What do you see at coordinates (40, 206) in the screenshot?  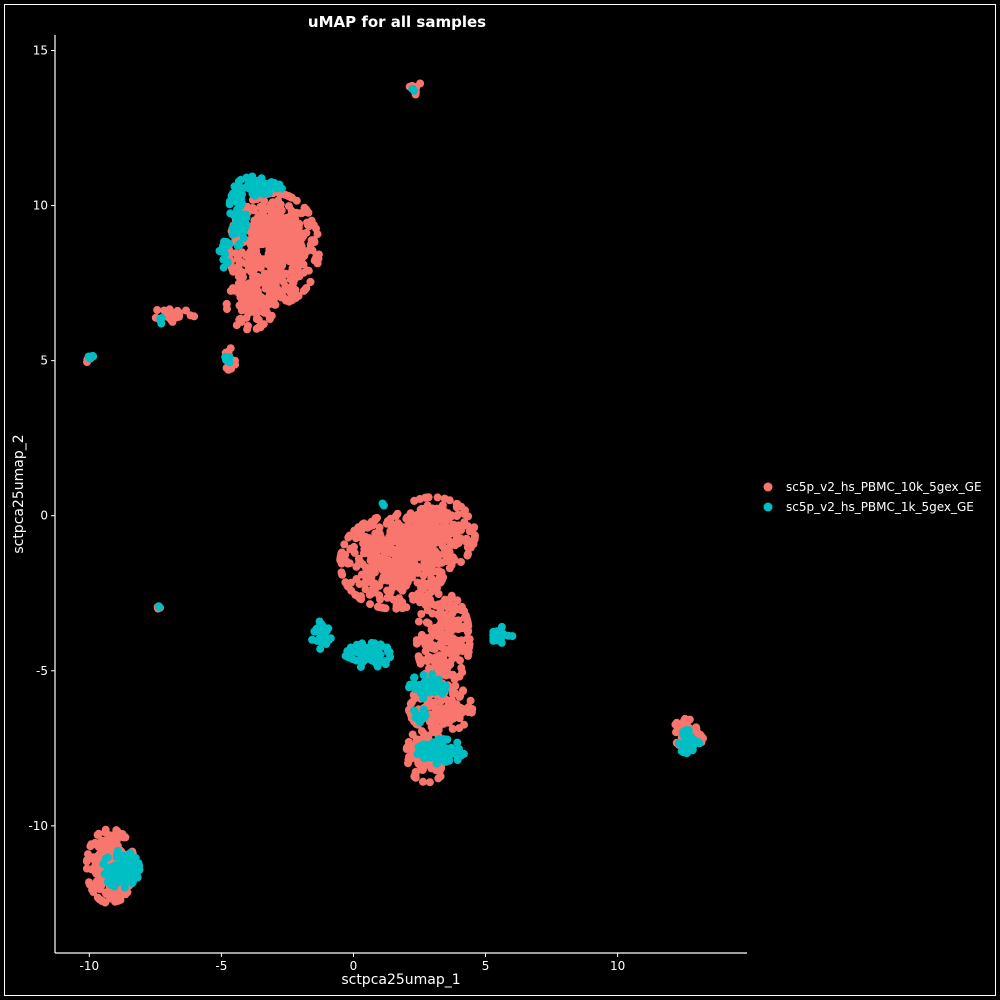 I see `y-tick-label: 10` at bounding box center [40, 206].